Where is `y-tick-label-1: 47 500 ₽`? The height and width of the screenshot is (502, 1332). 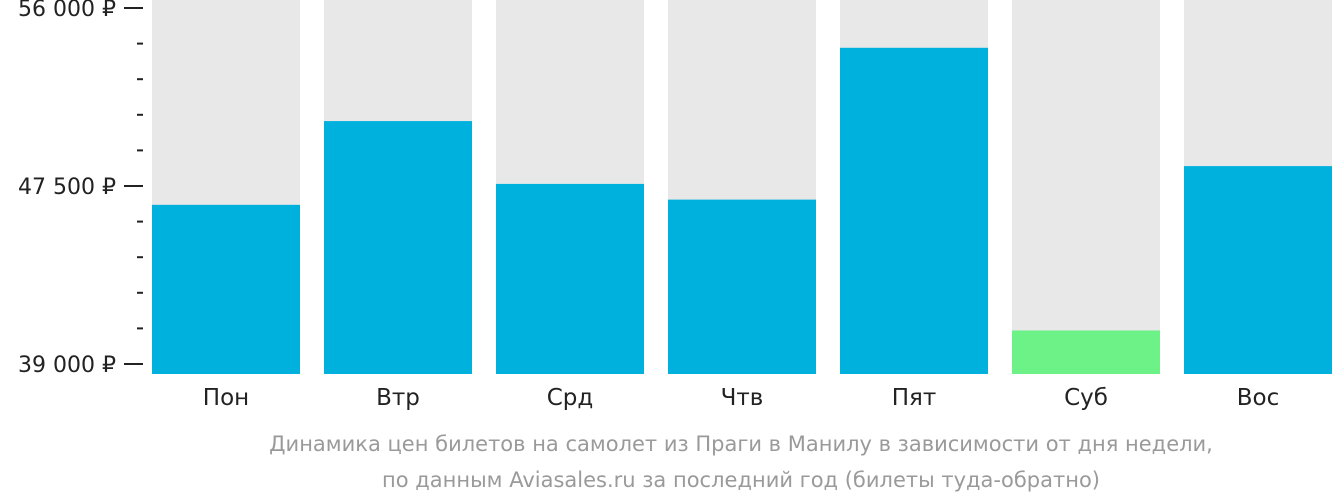 y-tick-label-1: 47 500 ₽ is located at coordinates (67, 187).